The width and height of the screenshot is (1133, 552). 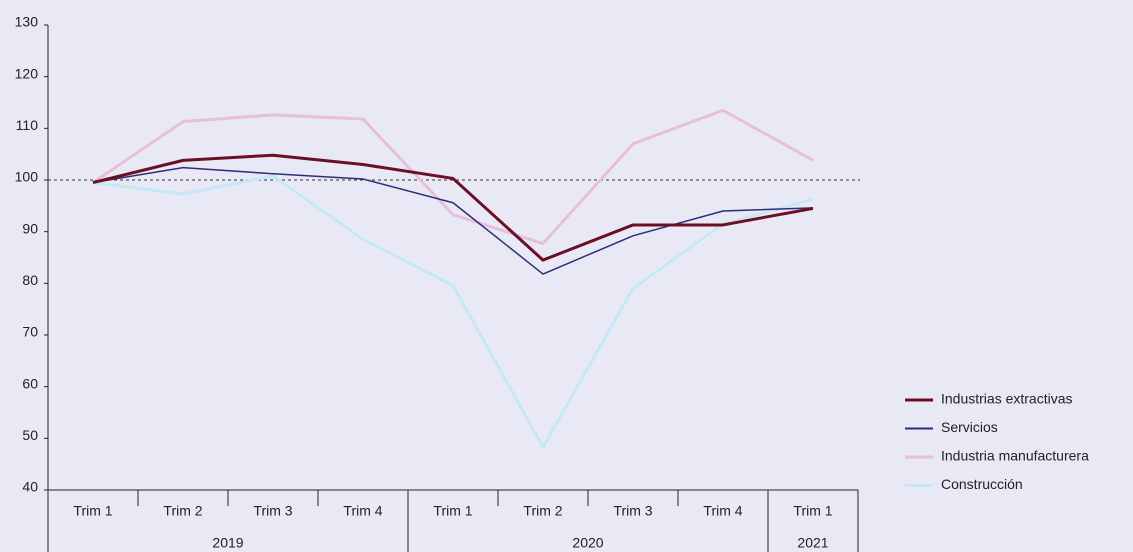 What do you see at coordinates (27, 125) in the screenshot?
I see `y-tick-label: 110` at bounding box center [27, 125].